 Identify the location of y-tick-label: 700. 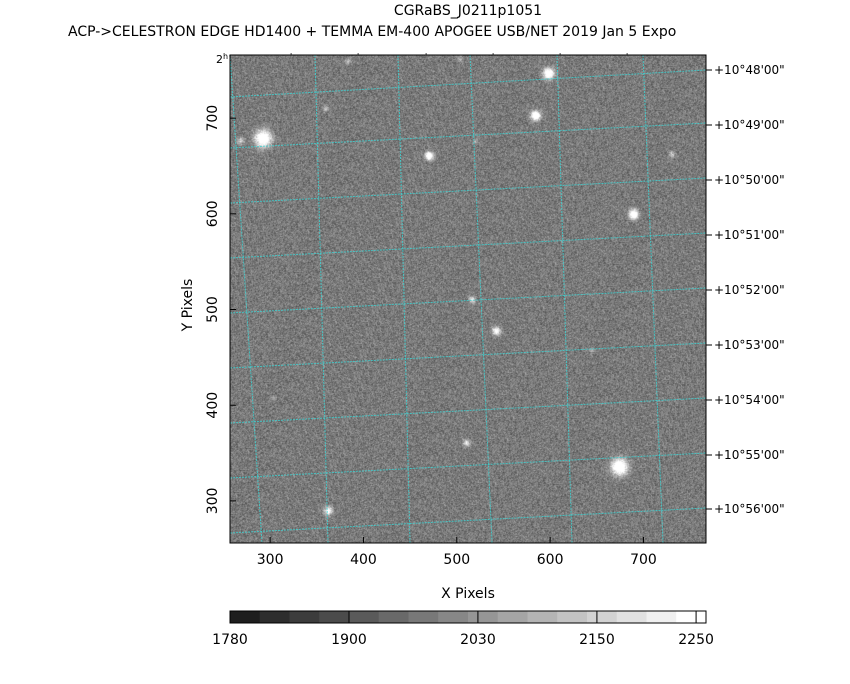
(213, 118).